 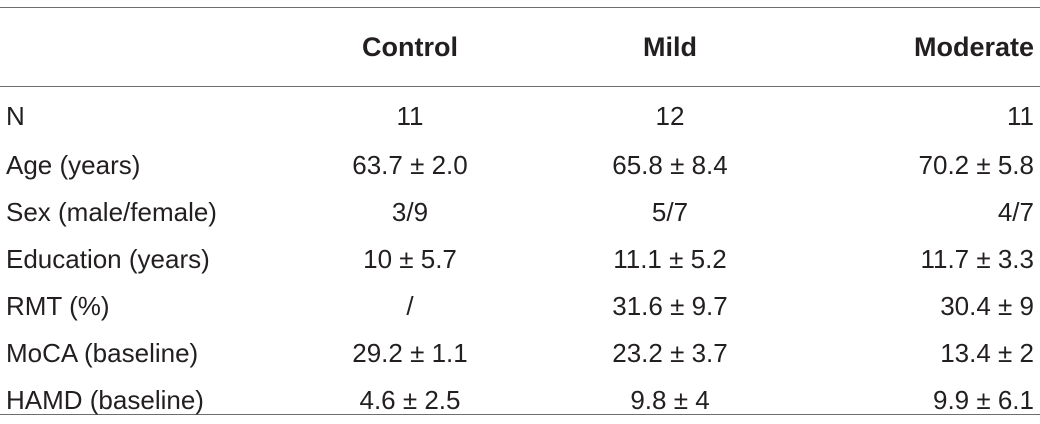 What do you see at coordinates (520, 114) in the screenshot?
I see `table-row: N 11 12 11` at bounding box center [520, 114].